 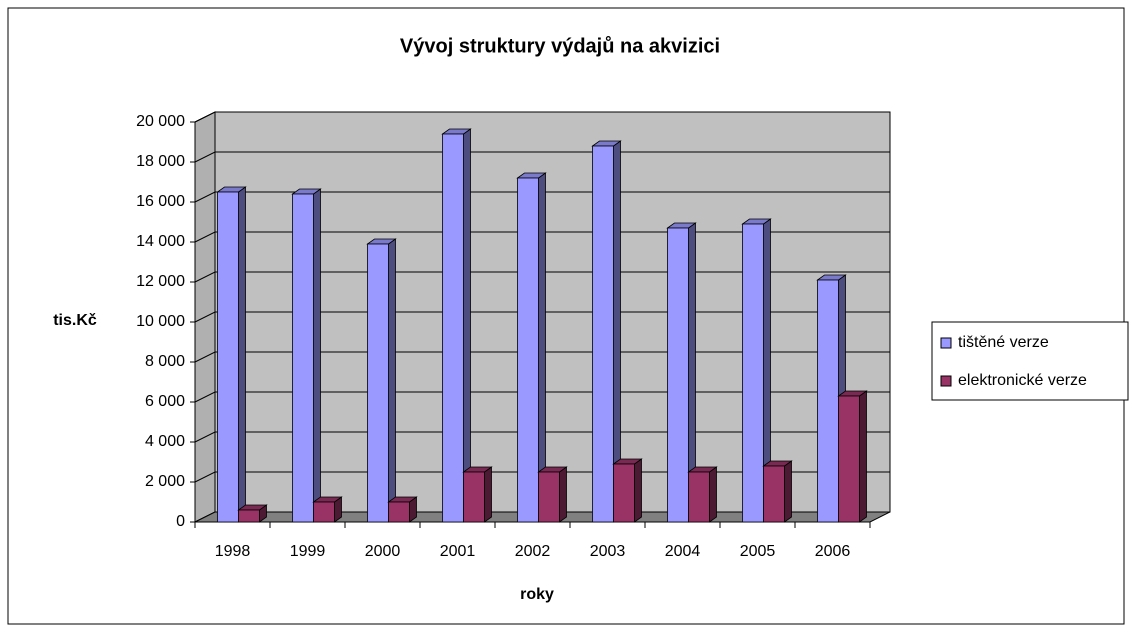 I want to click on x-tick-label: 2002, so click(x=533, y=551).